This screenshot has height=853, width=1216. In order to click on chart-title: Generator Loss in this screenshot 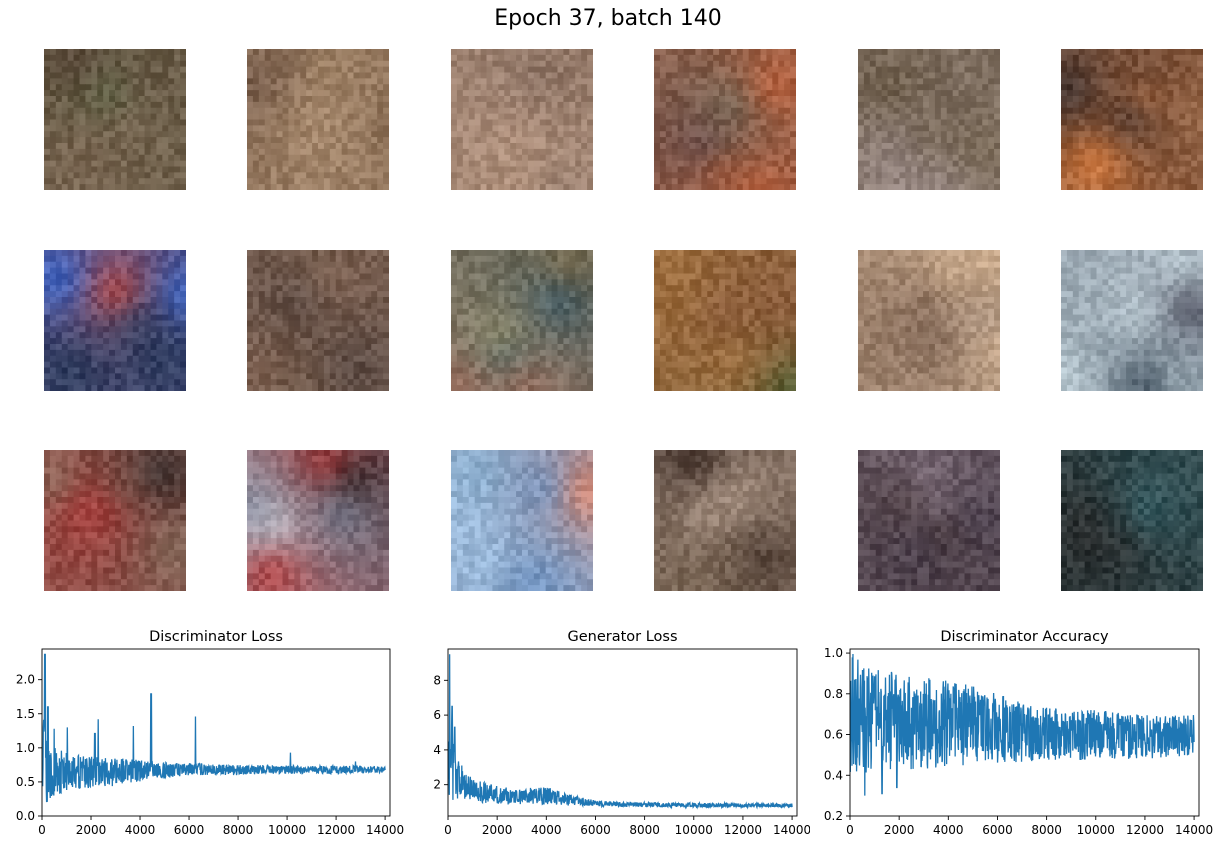, I will do `click(622, 637)`.